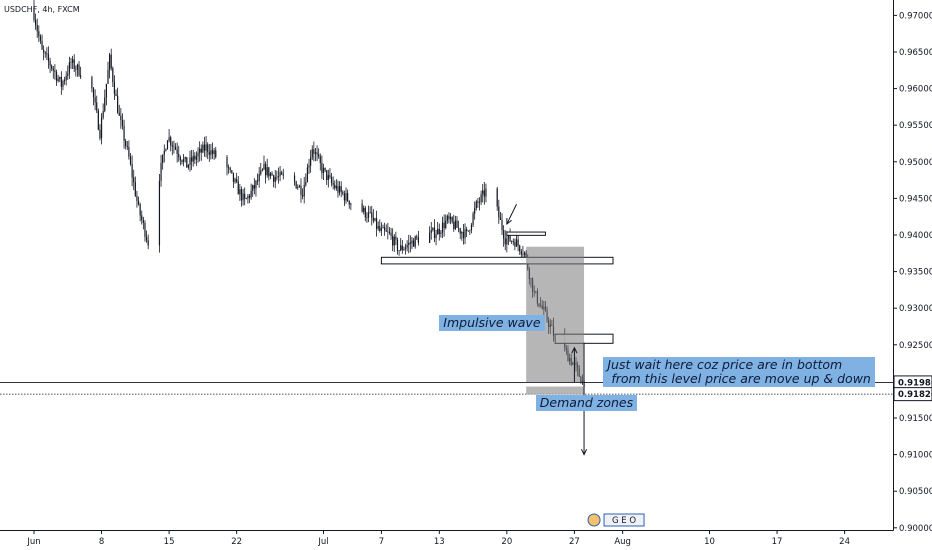  Describe the element at coordinates (915, 163) in the screenshot. I see `price-tick-label: 0.95000` at that location.